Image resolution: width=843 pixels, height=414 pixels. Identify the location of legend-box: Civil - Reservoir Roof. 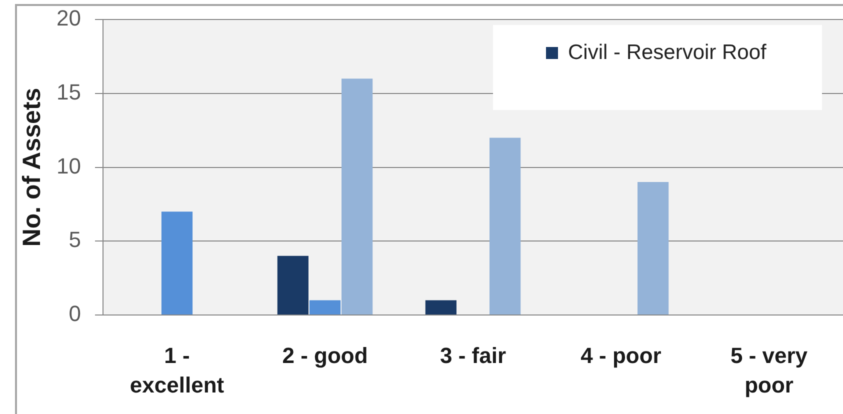
(657, 67).